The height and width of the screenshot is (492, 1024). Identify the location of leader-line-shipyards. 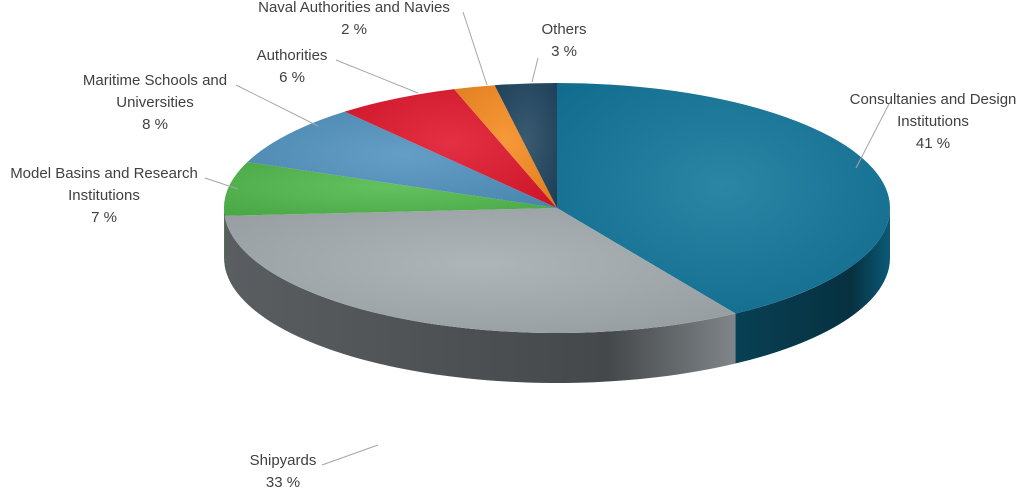
(350, 455).